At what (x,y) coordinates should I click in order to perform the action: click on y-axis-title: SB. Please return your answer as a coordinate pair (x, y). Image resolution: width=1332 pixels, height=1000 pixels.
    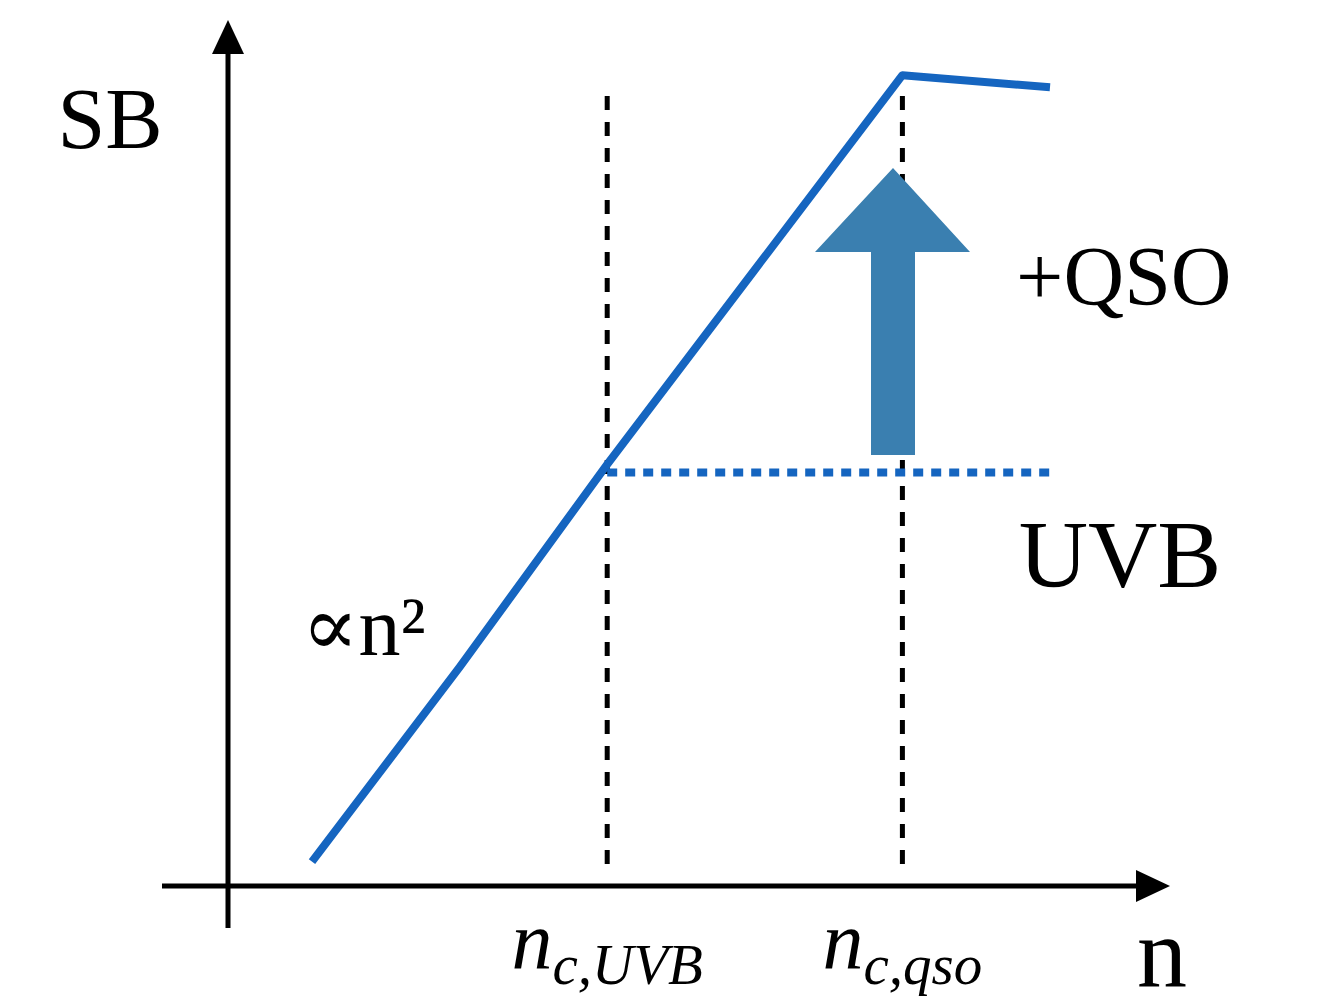
    Looking at the image, I should click on (110, 119).